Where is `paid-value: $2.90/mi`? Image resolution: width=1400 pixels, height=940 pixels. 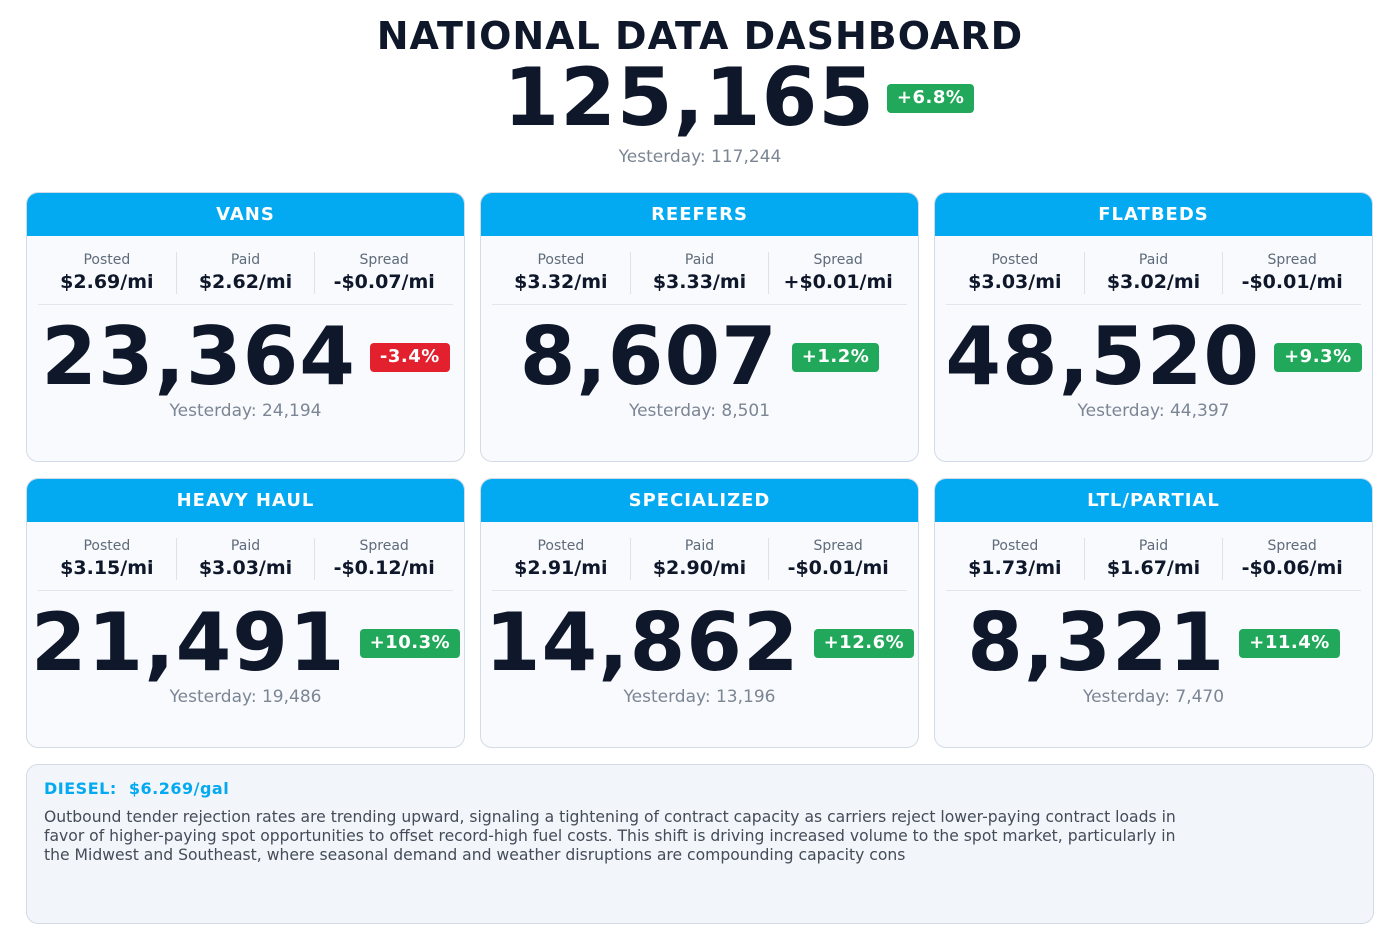 paid-value: $2.90/mi is located at coordinates (699, 568).